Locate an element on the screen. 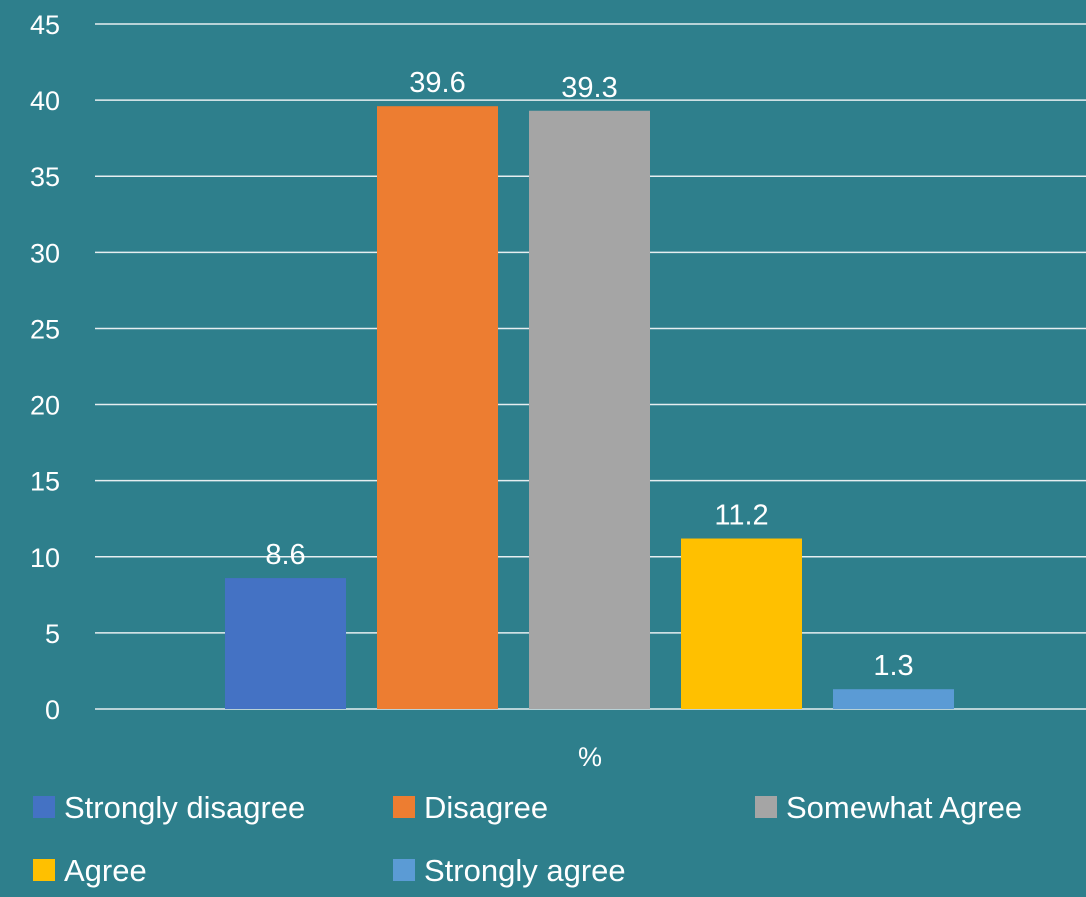 The height and width of the screenshot is (897, 1086). y-axis-ticks: 0 5 10 15 20 25 30 35 40 45 is located at coordinates (45, 367).